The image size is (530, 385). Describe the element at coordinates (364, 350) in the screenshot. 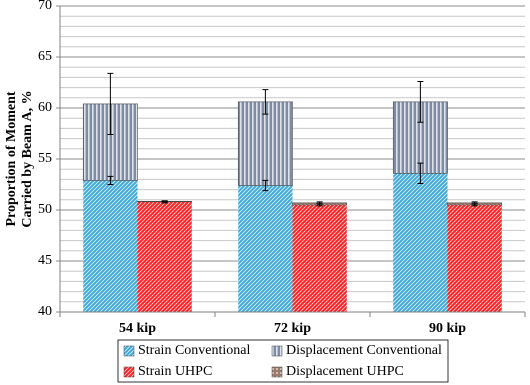

I see `legend-label: Displacement Conventional` at that location.